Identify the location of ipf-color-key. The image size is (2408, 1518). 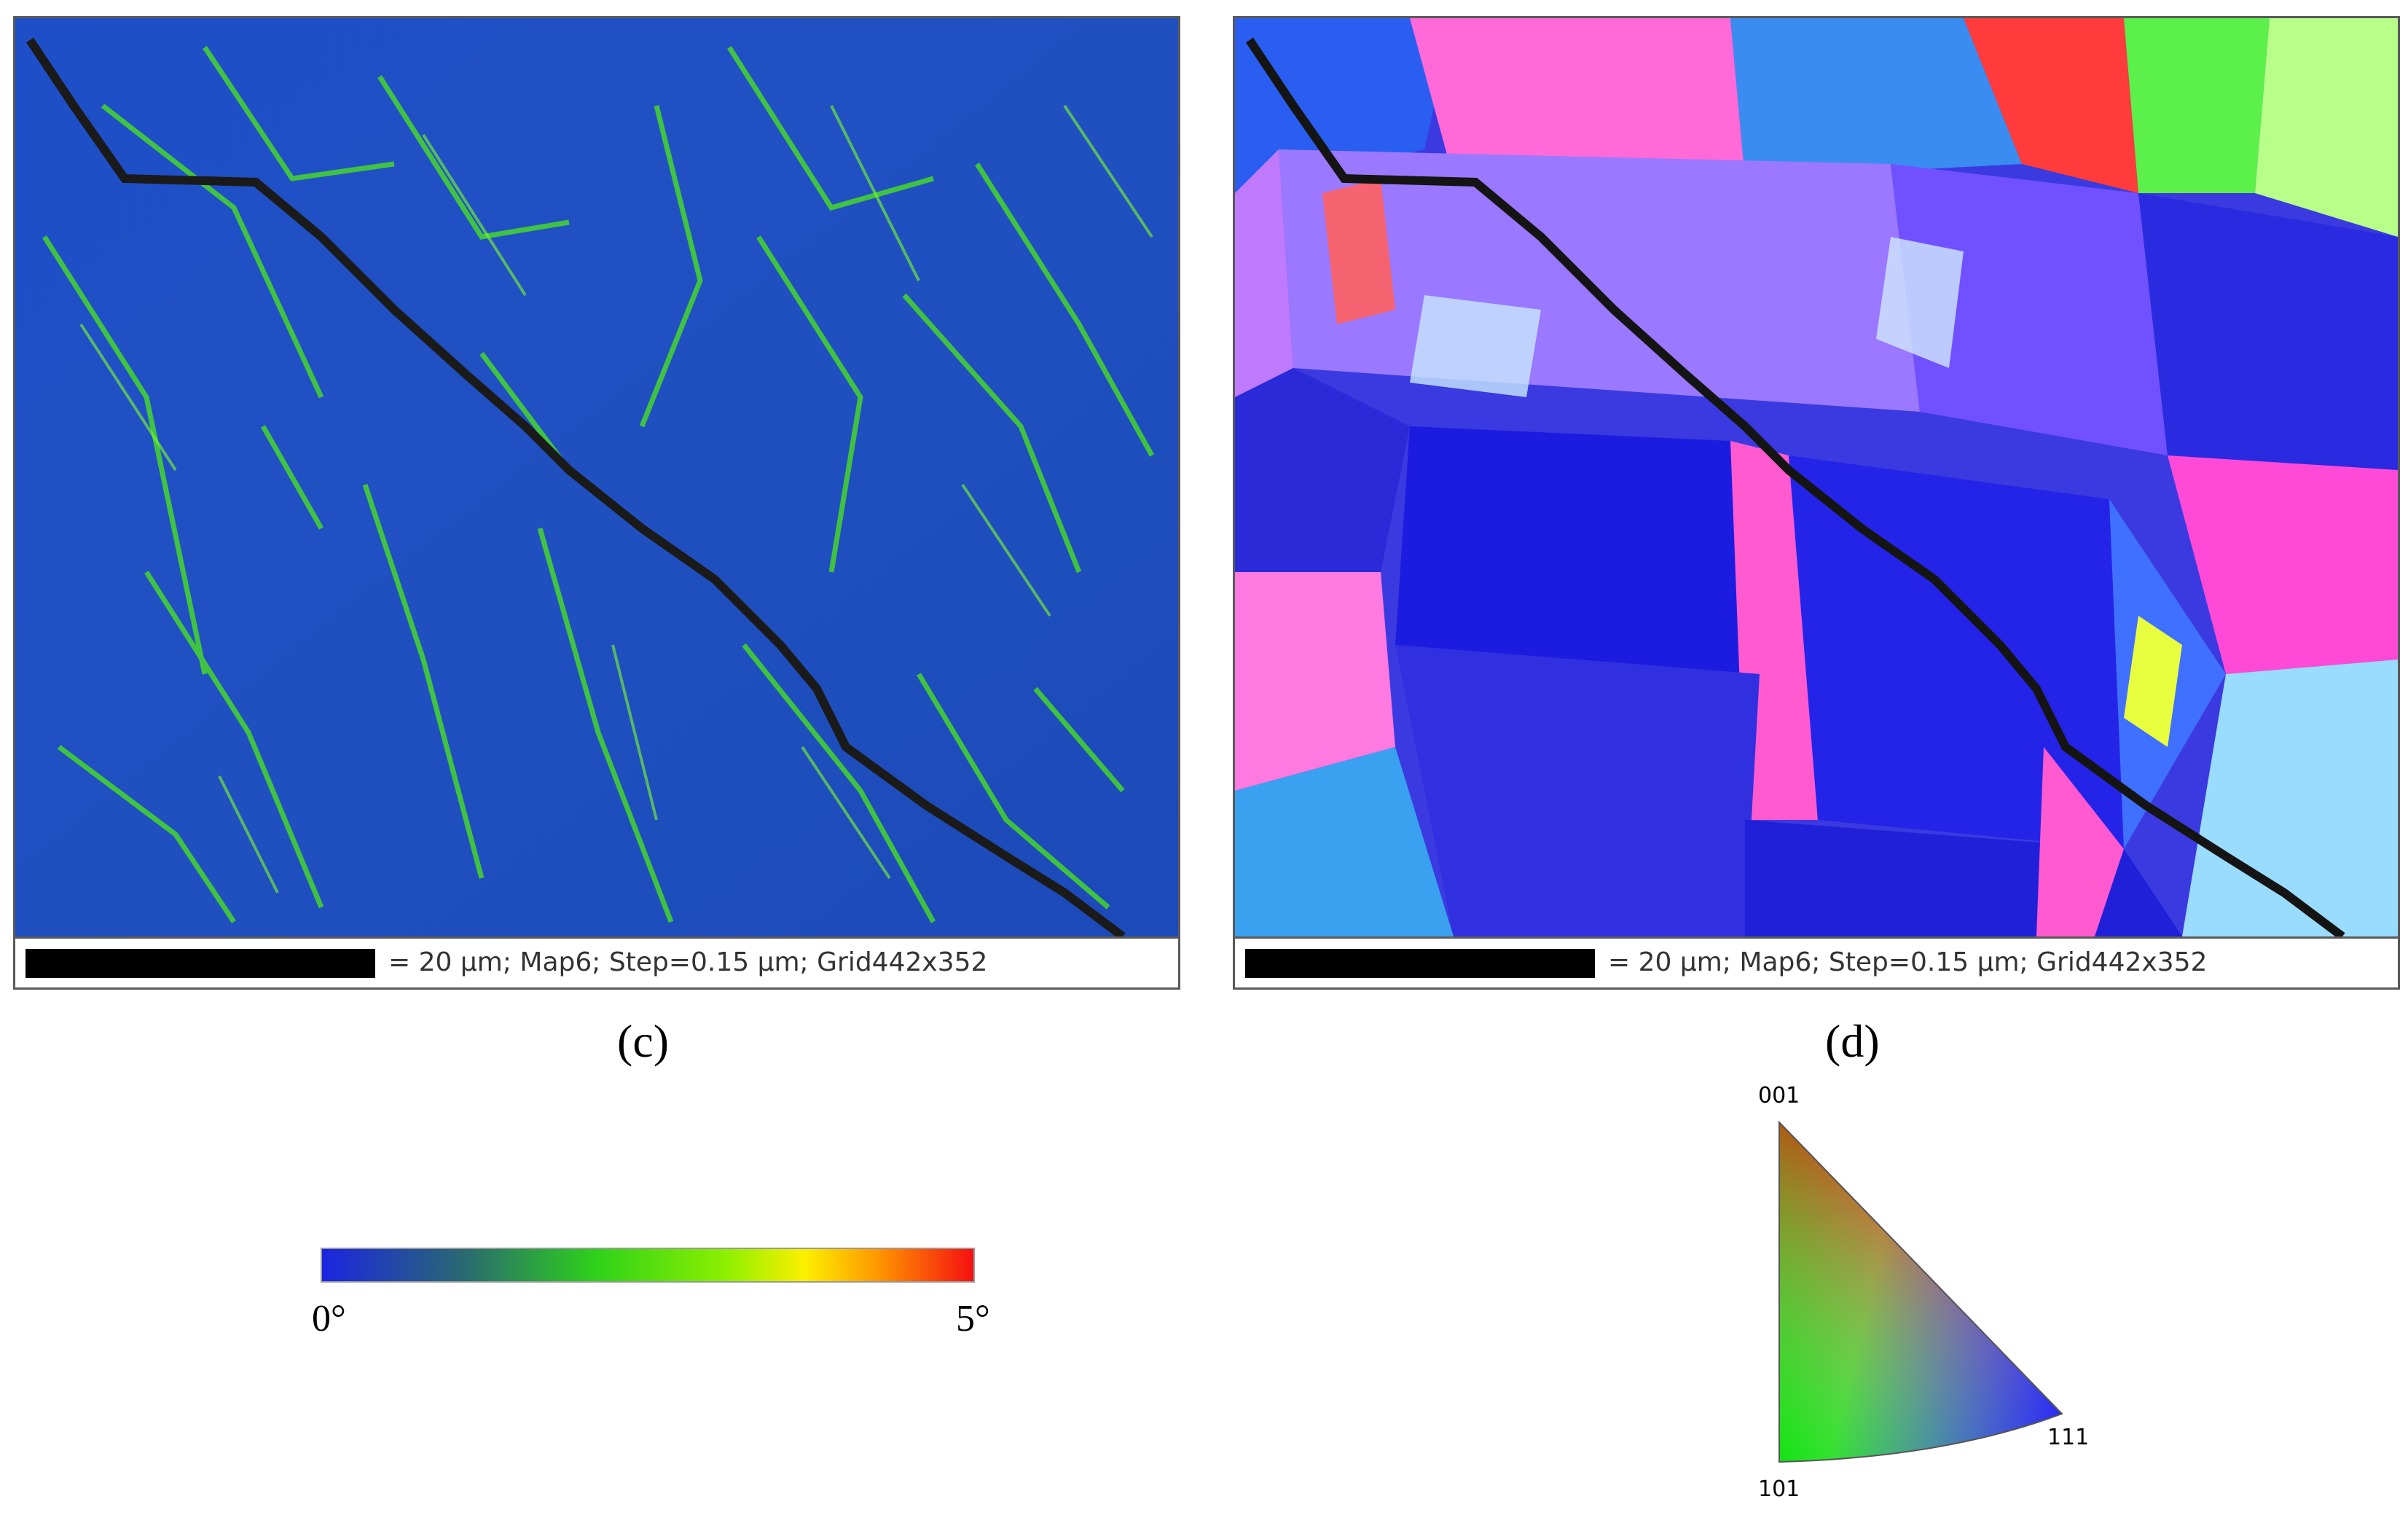
(1920, 1291).